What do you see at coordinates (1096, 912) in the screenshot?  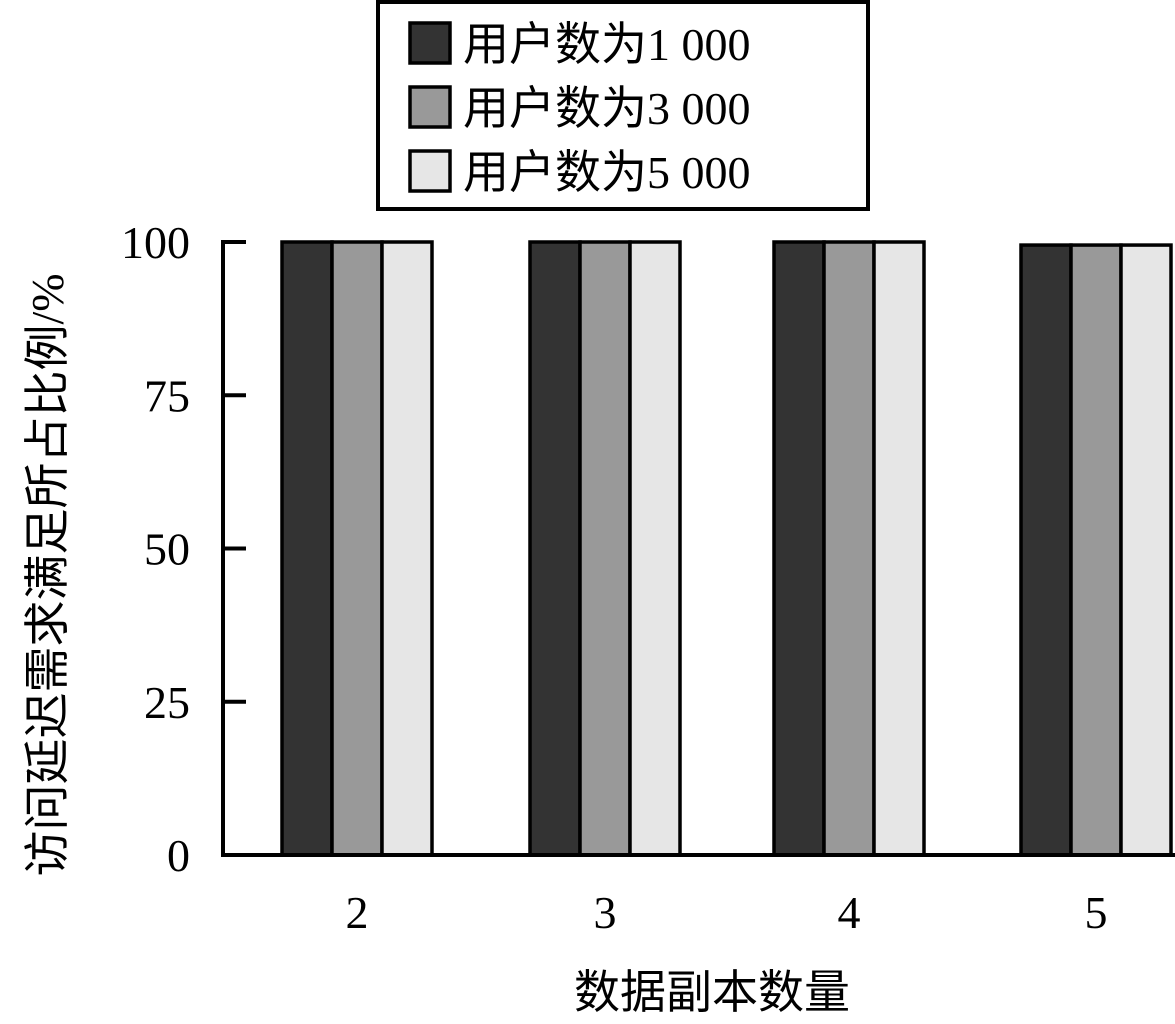 I see `x-tick-label: 5` at bounding box center [1096, 912].